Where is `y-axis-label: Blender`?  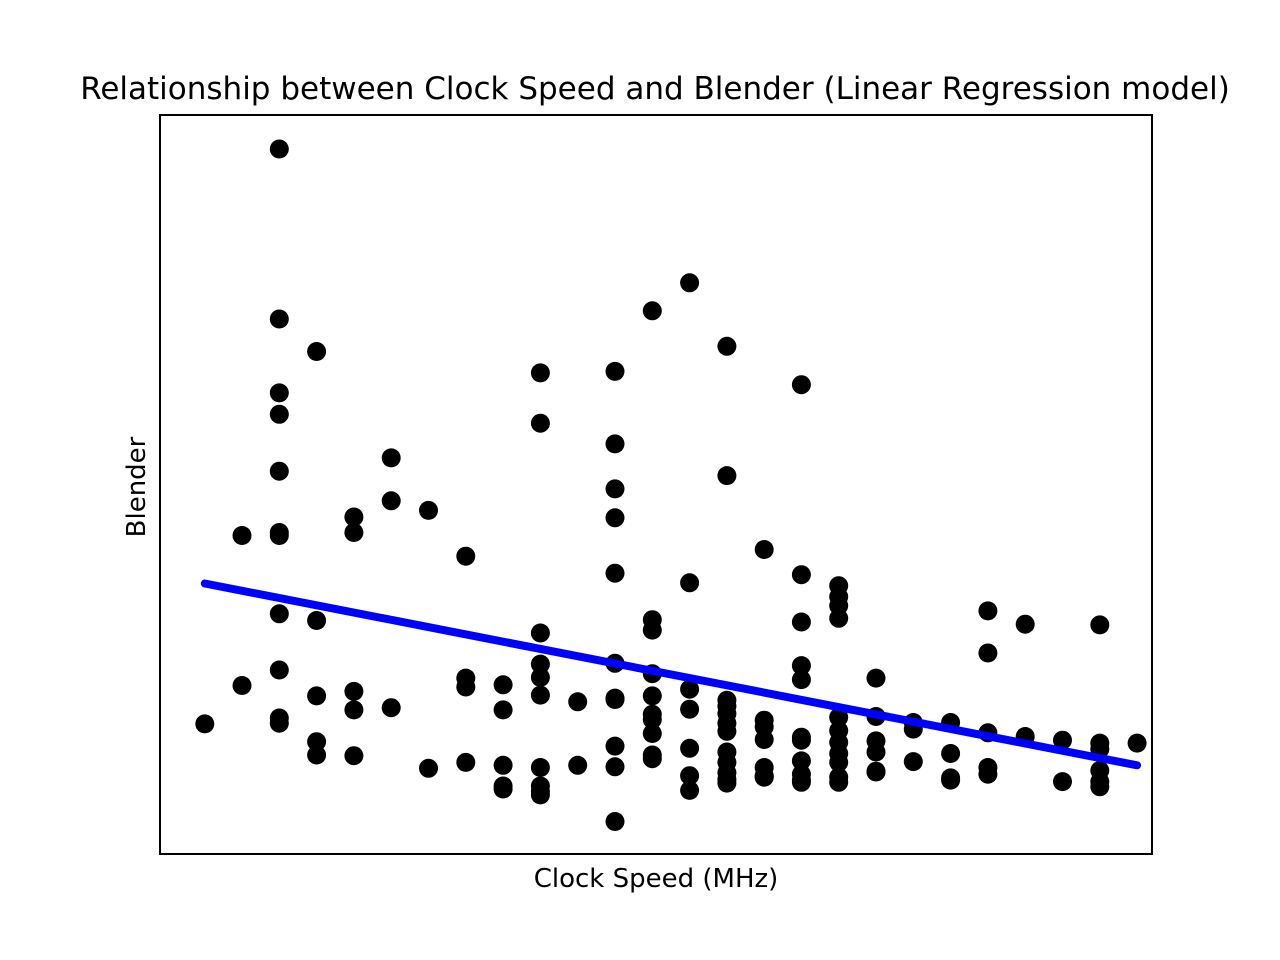
y-axis-label: Blender is located at coordinates (137, 486).